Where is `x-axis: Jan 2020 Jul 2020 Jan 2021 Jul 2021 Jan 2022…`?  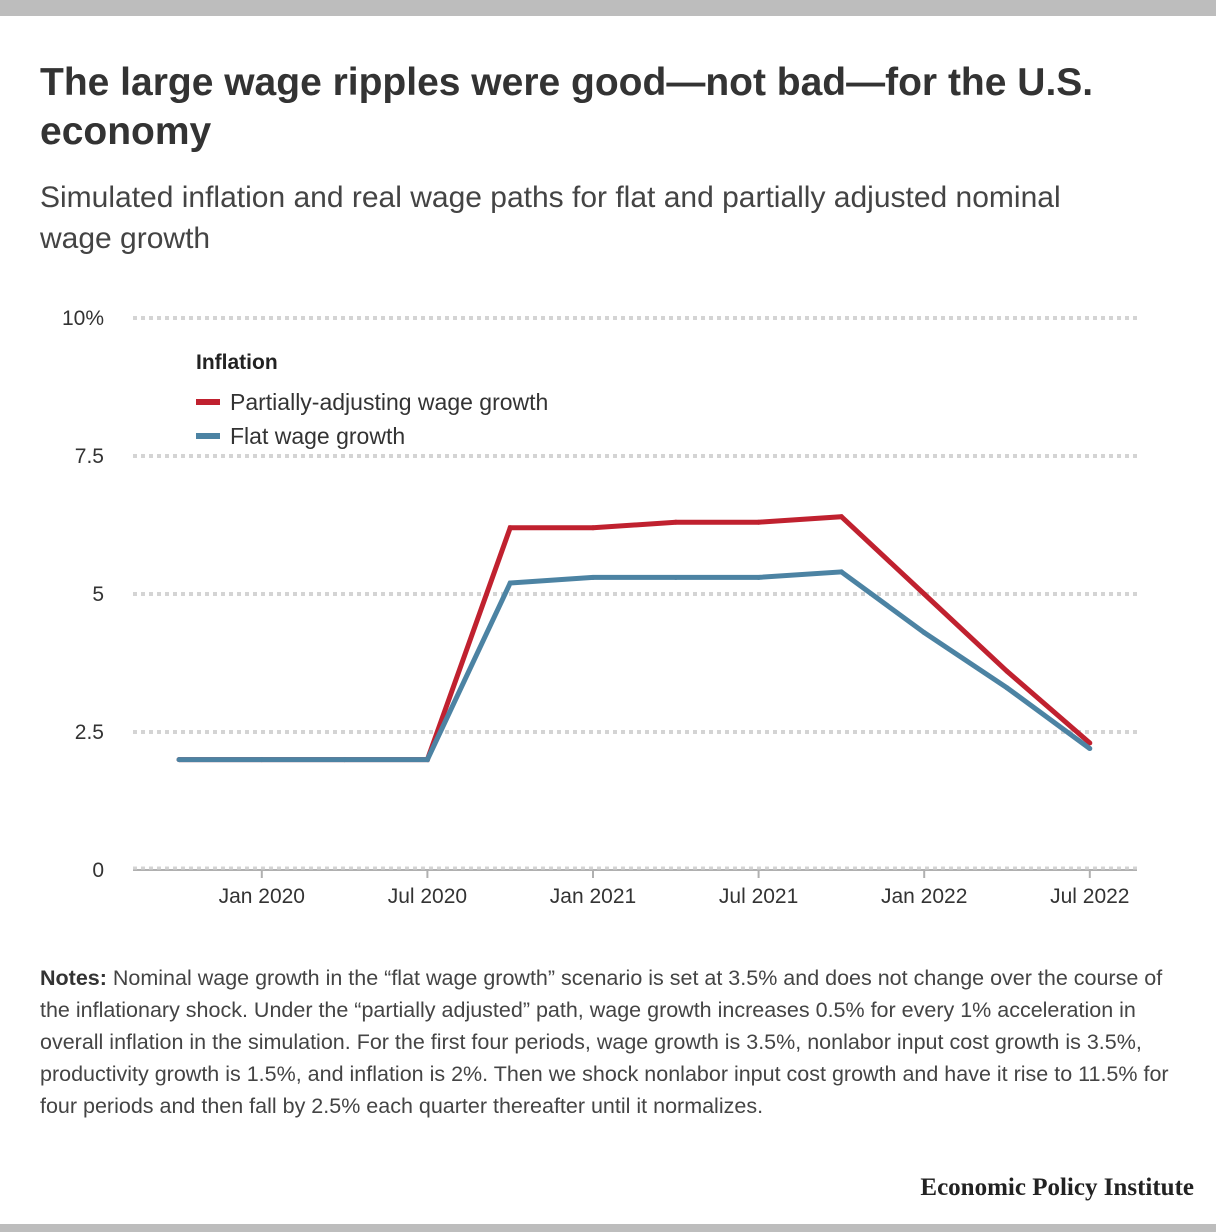
x-axis: Jan 2020 Jul 2020 Jan 2021 Jul 2021 Jan 2022… is located at coordinates (635, 887).